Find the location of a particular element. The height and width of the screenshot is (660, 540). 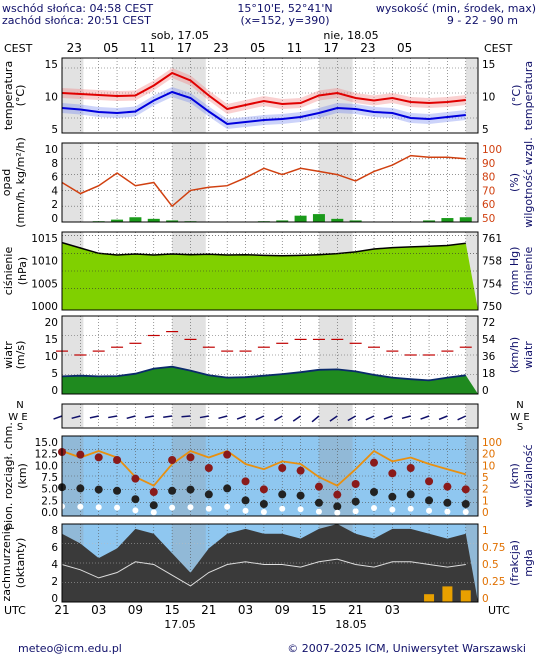

tick-label: 0.0 is located at coordinates (49, 513).